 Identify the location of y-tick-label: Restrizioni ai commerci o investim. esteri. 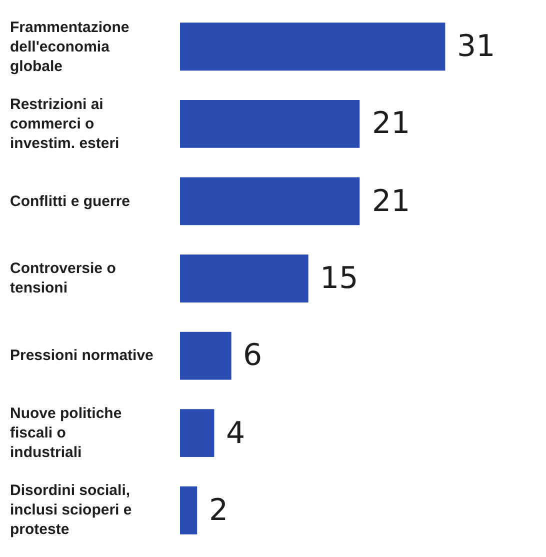
(65, 124).